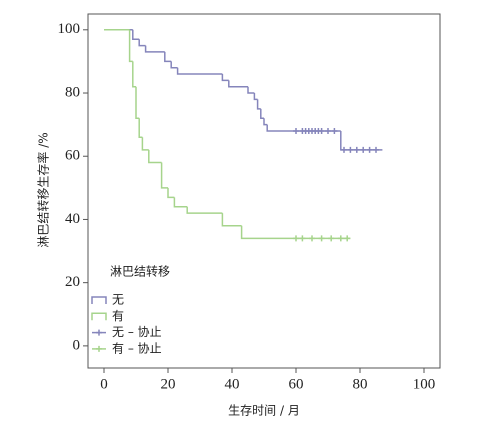 The image size is (482, 429). What do you see at coordinates (137, 331) in the screenshot?
I see `legend-label: 无 – 协止` at bounding box center [137, 331].